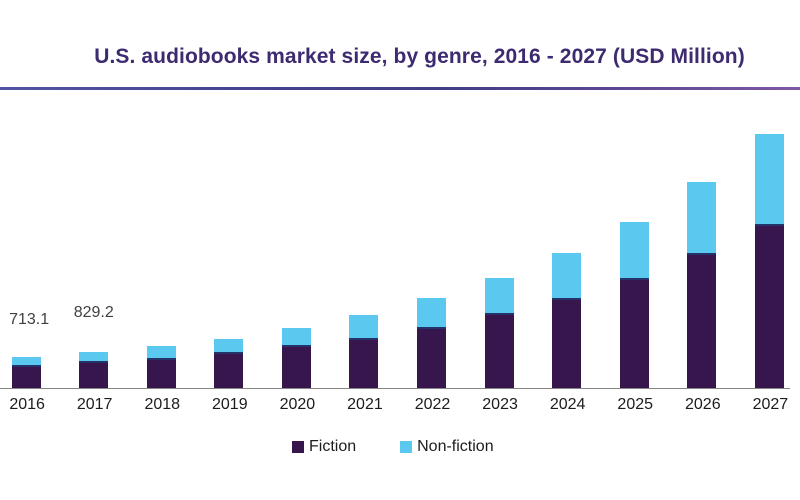  I want to click on title-divider-line, so click(400, 88).